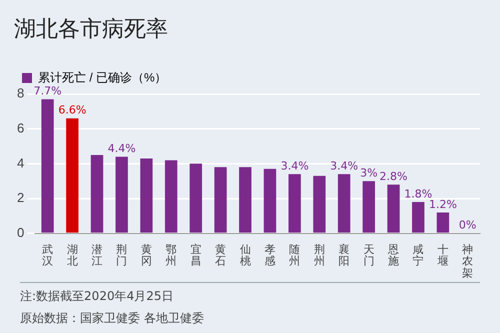 The width and height of the screenshot is (500, 333). I want to click on x-tick-label: 荆门, so click(122, 255).